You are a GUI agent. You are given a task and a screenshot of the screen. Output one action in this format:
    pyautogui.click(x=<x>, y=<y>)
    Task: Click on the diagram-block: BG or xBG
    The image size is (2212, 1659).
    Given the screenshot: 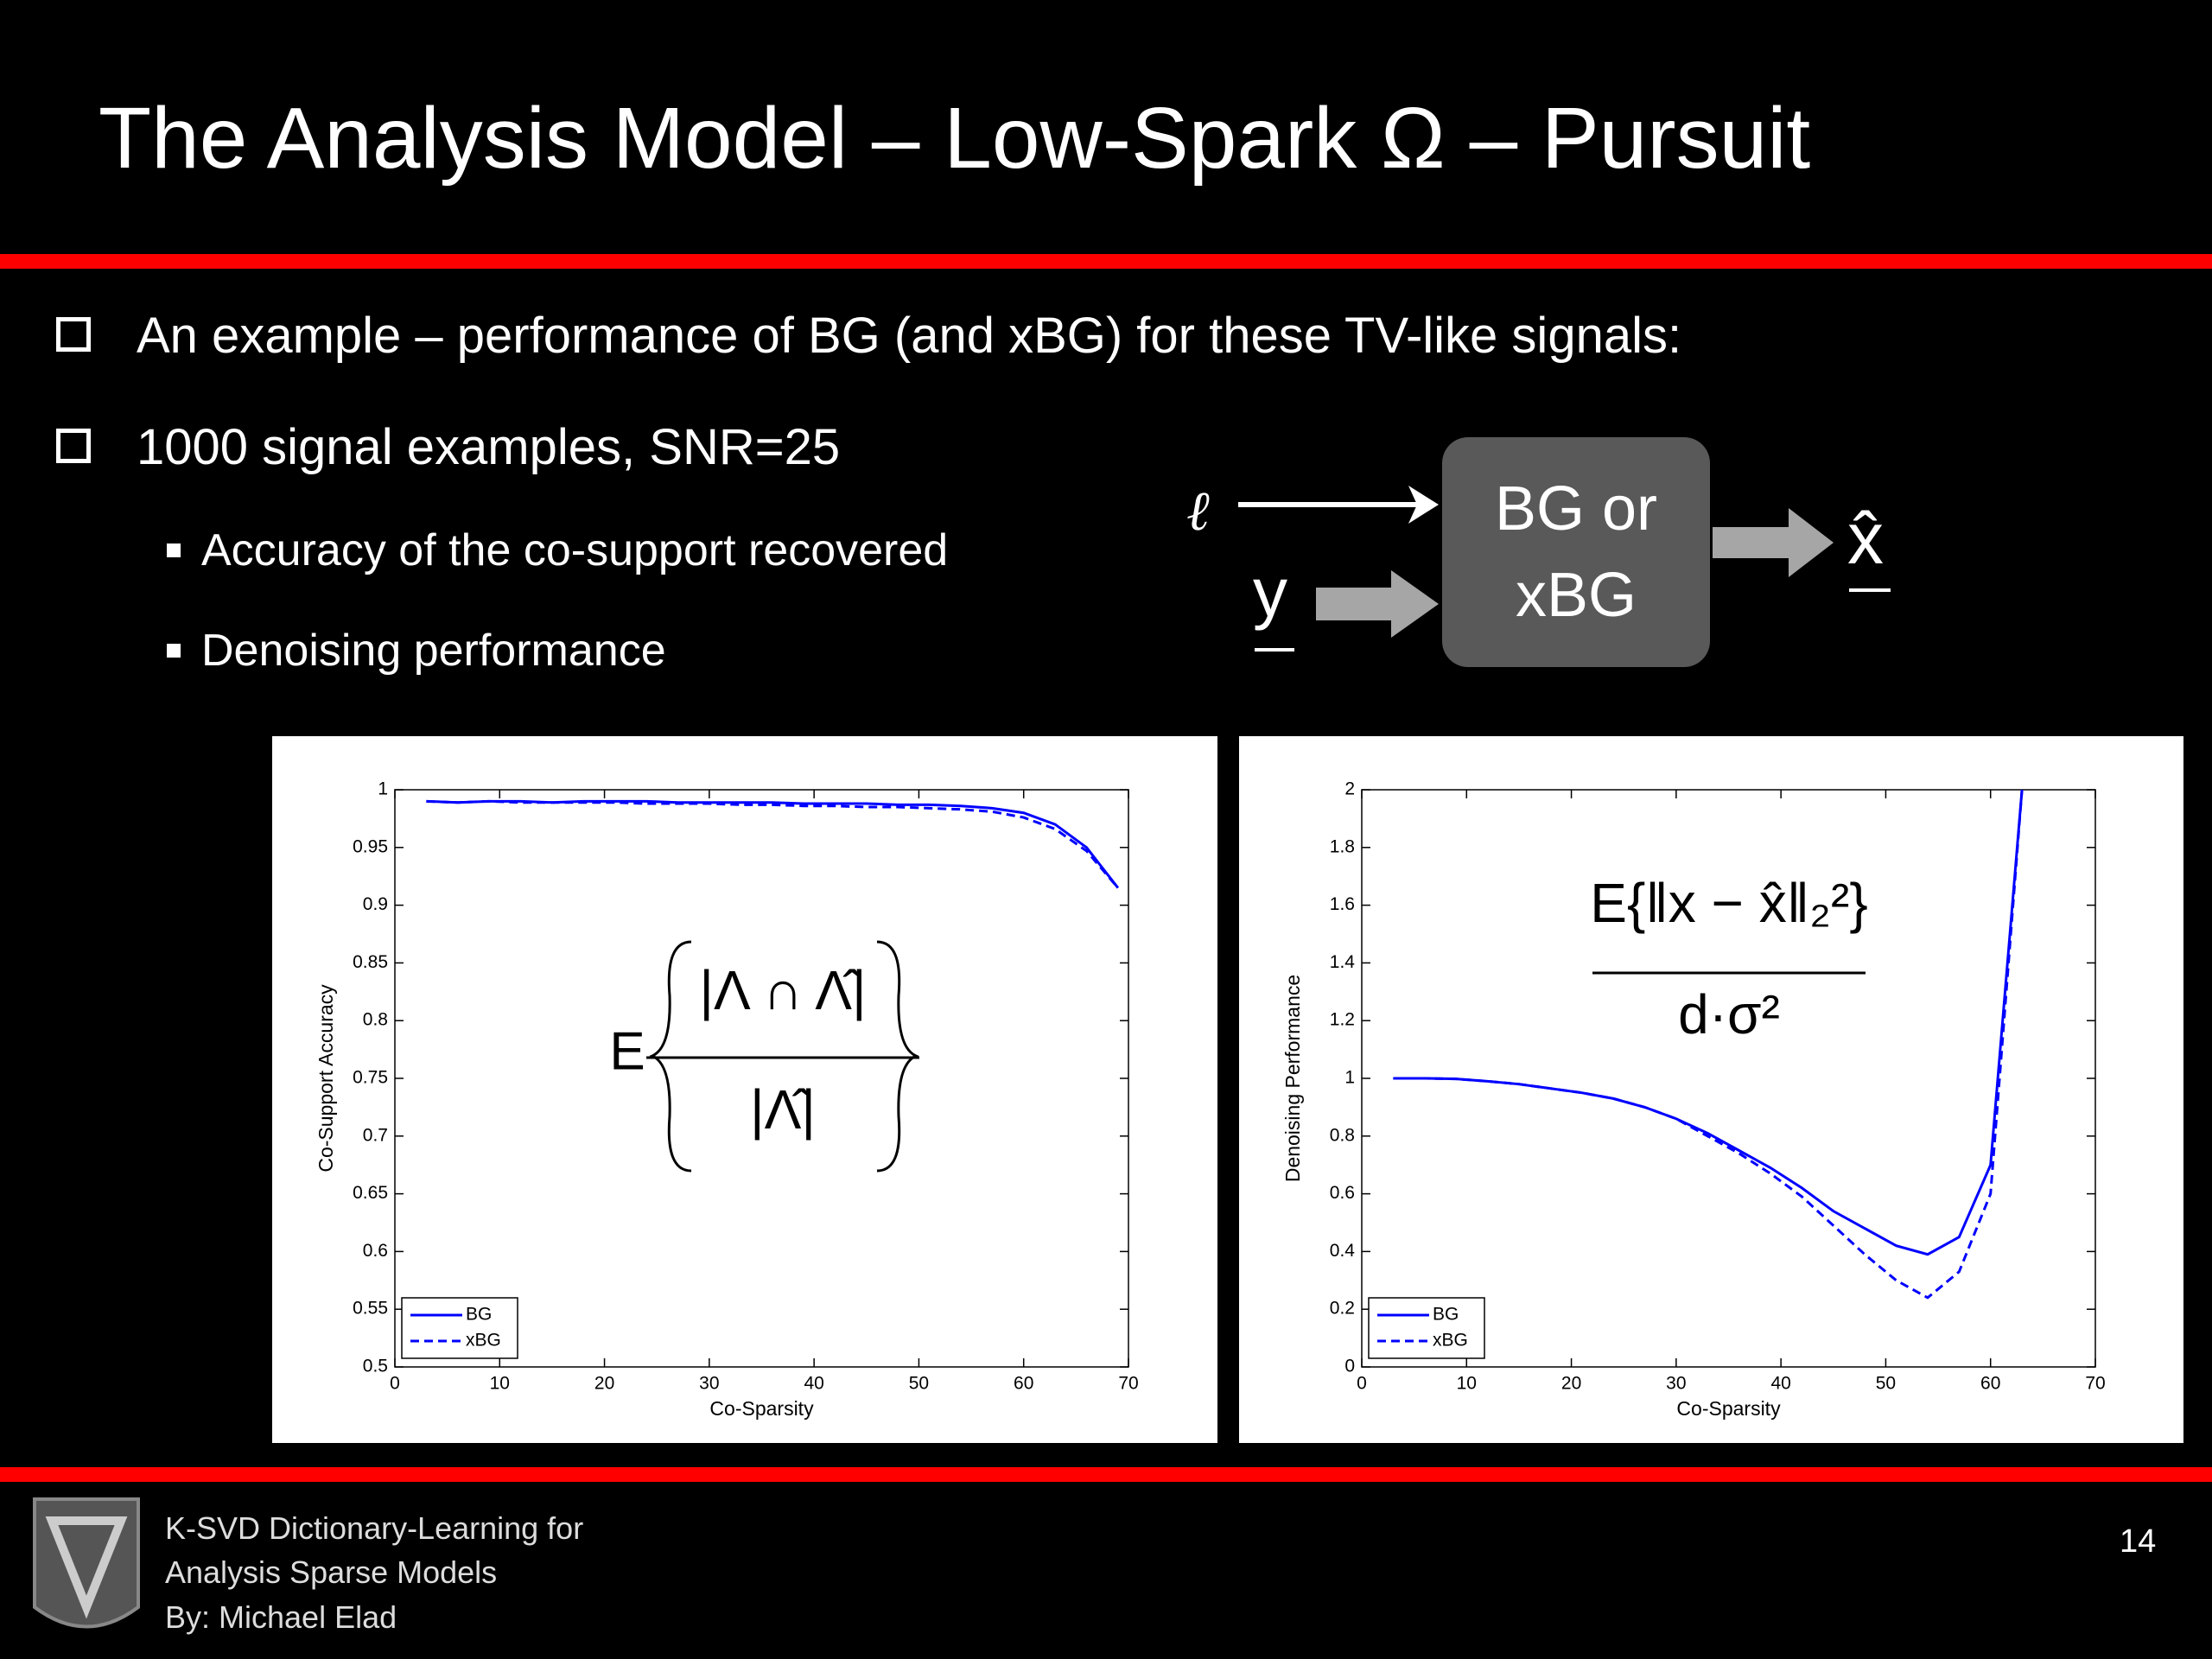 What is the action you would take?
    pyautogui.click(x=1576, y=552)
    